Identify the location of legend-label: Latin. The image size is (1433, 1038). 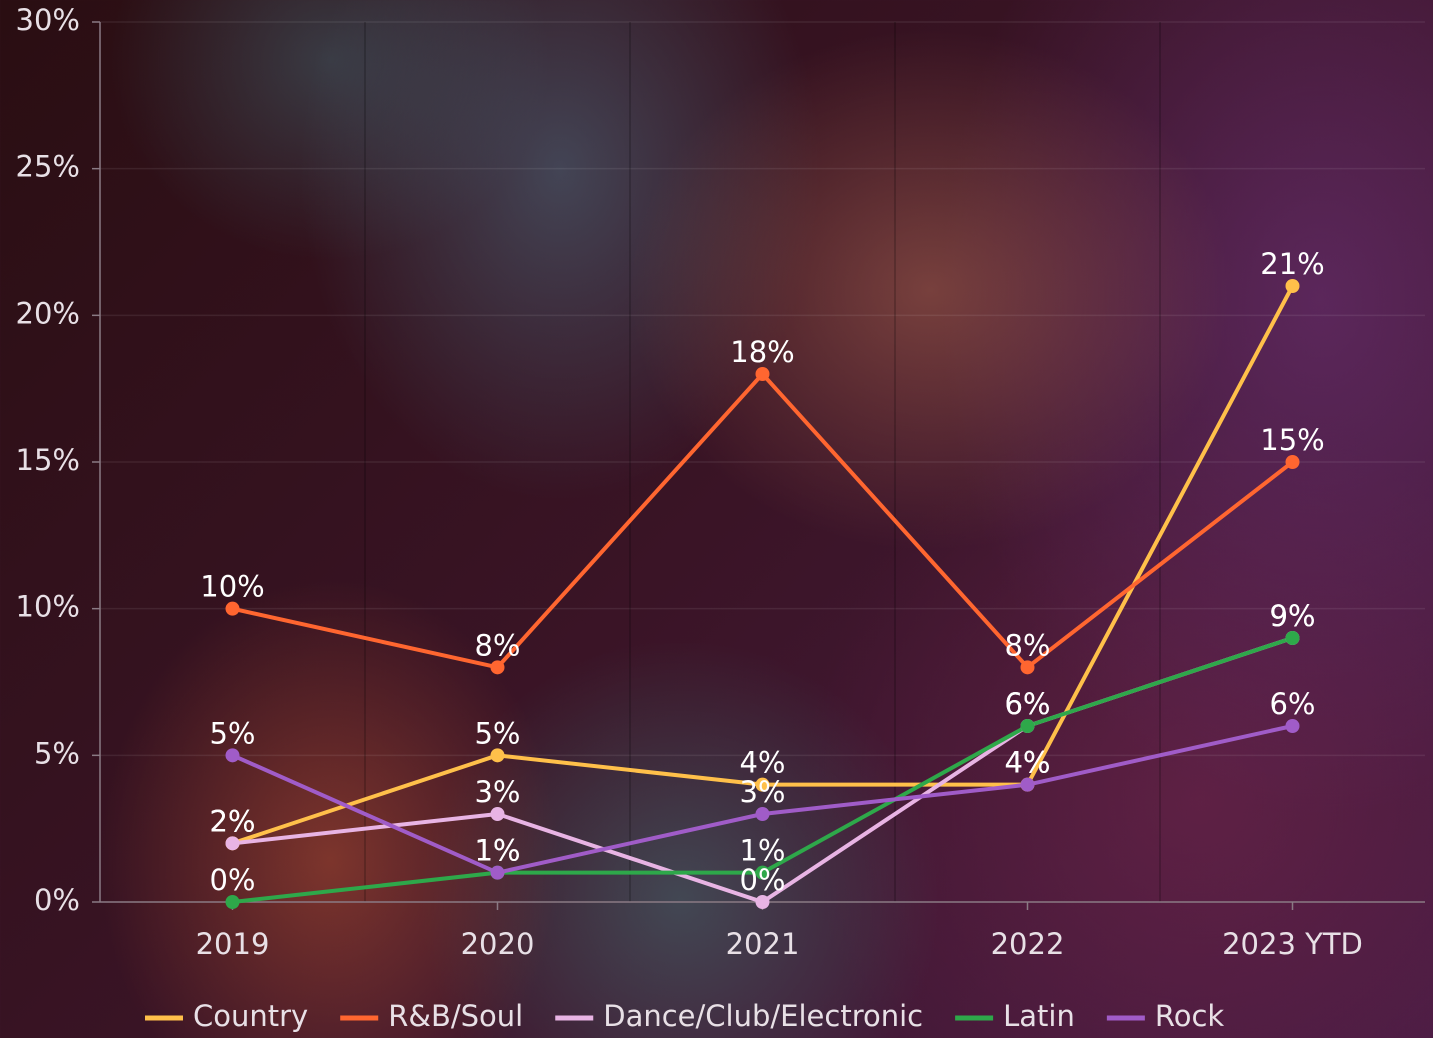
(1039, 1016).